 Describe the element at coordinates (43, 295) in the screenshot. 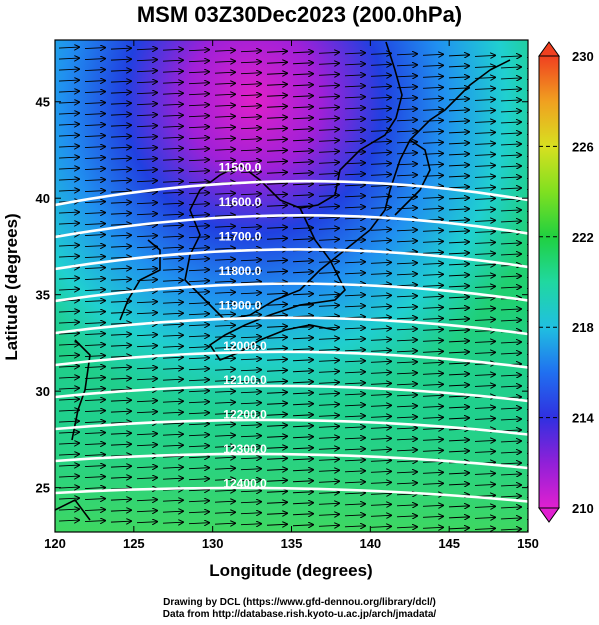

I see `y-tick-label: 35` at that location.